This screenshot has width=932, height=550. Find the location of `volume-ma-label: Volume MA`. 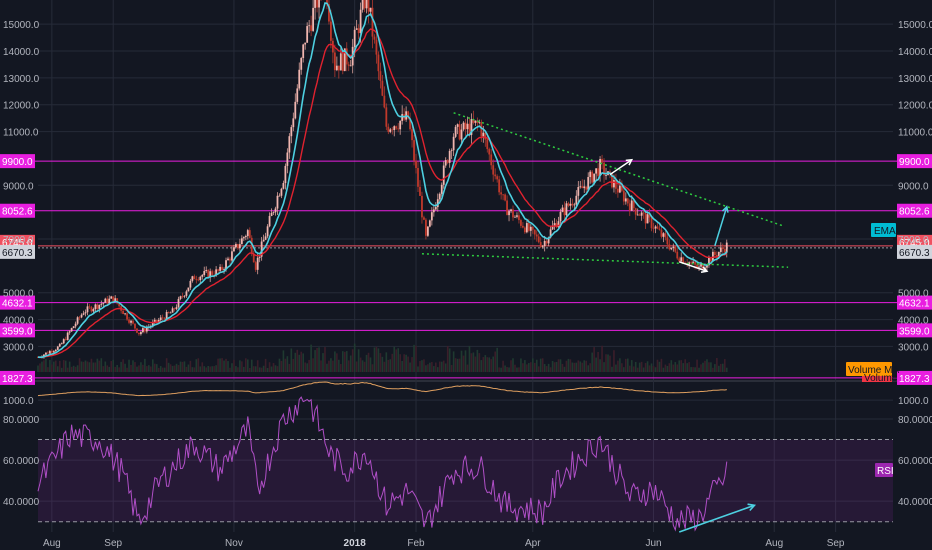

volume-ma-label: Volume MA is located at coordinates (873, 370).